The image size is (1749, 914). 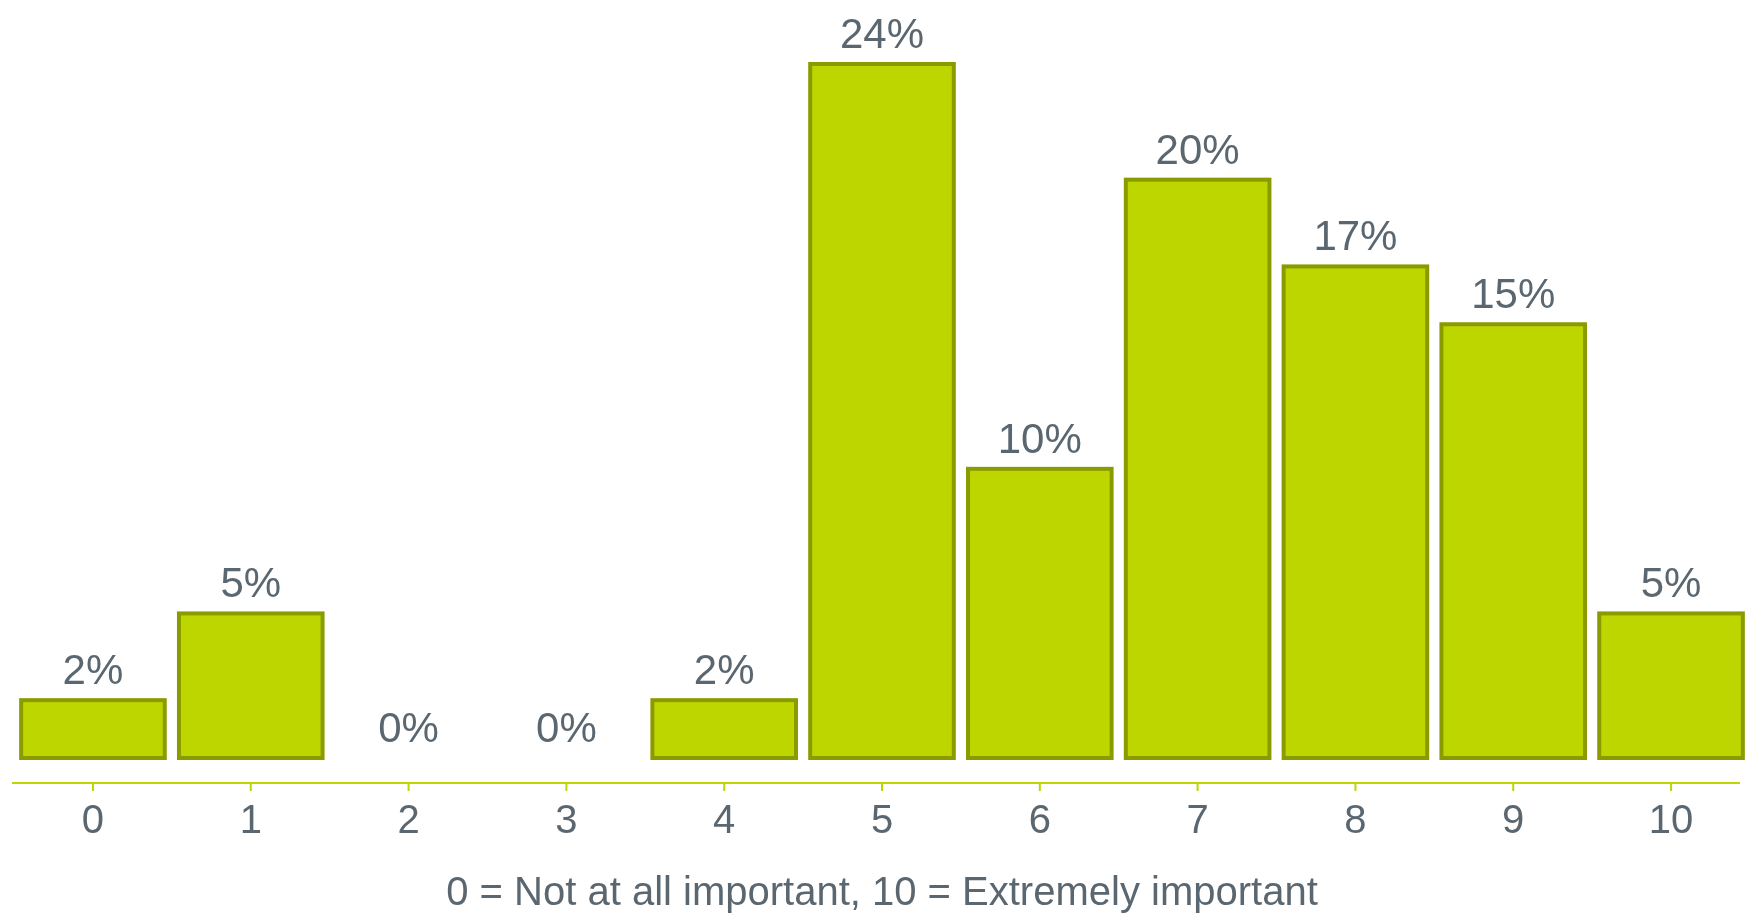 I want to click on data-label: 24%, so click(x=882, y=33).